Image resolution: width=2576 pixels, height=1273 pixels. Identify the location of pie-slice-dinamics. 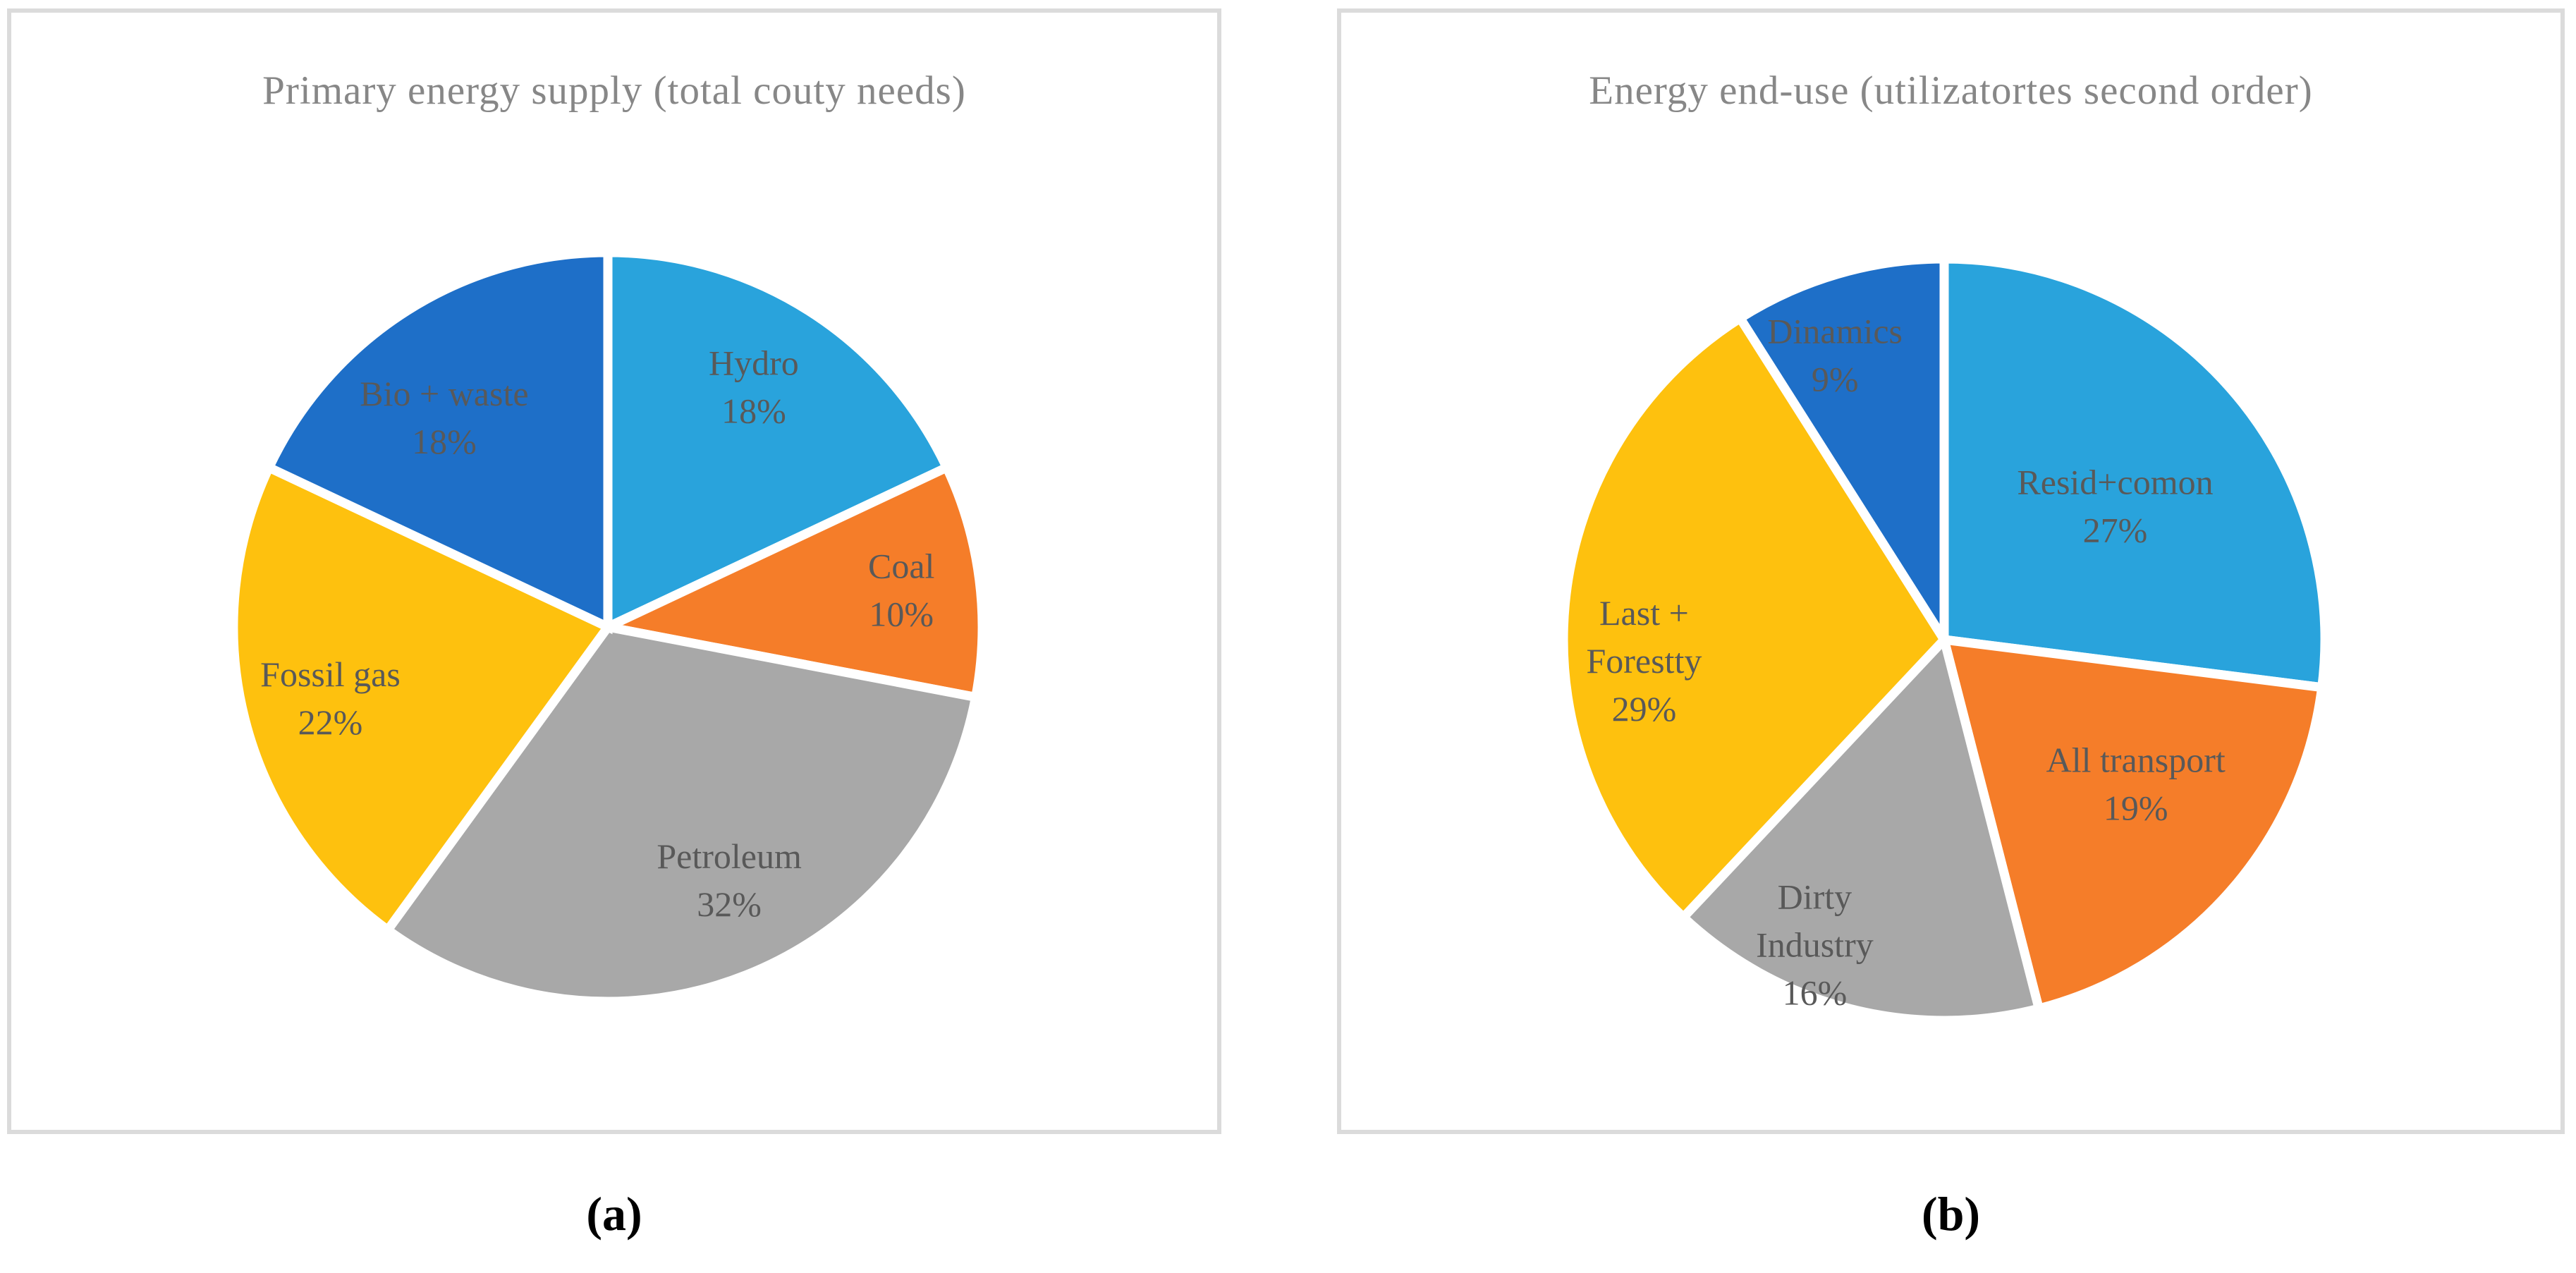
(1841, 455).